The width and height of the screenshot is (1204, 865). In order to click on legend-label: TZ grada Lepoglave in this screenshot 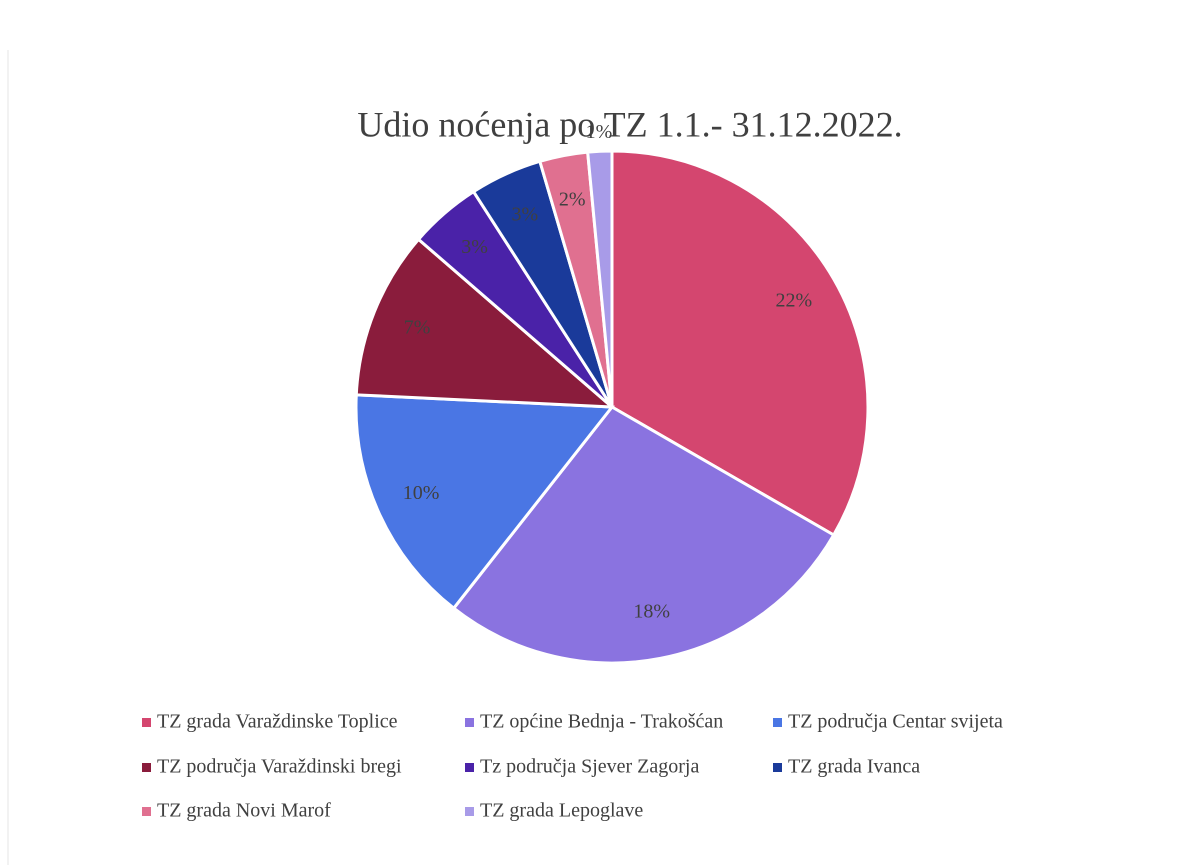, I will do `click(561, 811)`.